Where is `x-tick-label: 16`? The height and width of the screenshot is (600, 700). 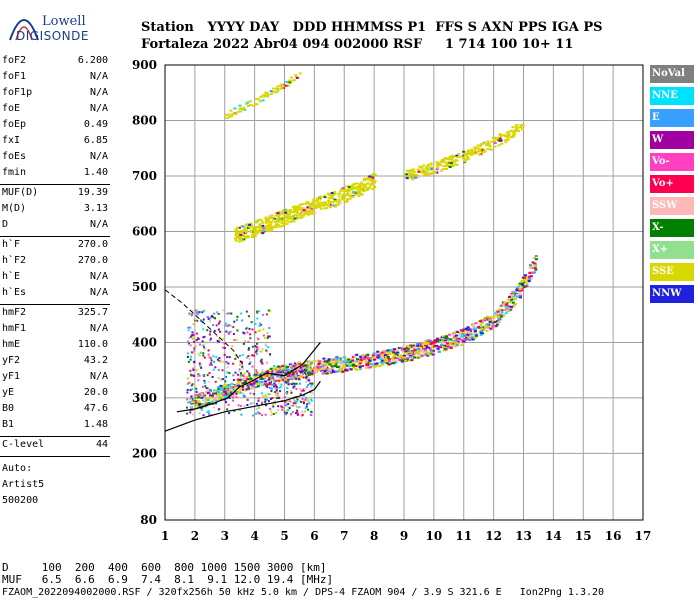 x-tick-label: 16 is located at coordinates (613, 536).